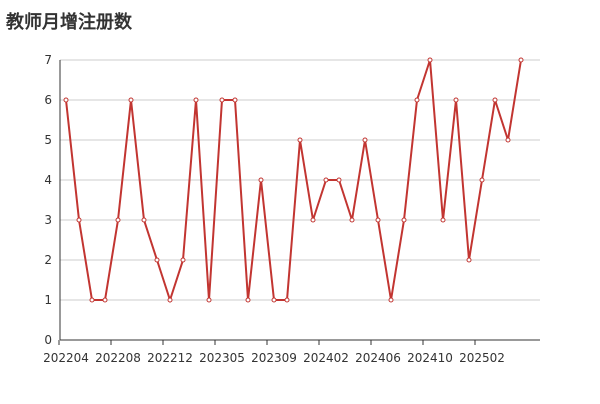  Describe the element at coordinates (48, 180) in the screenshot. I see `y-tick-label: 4` at that location.